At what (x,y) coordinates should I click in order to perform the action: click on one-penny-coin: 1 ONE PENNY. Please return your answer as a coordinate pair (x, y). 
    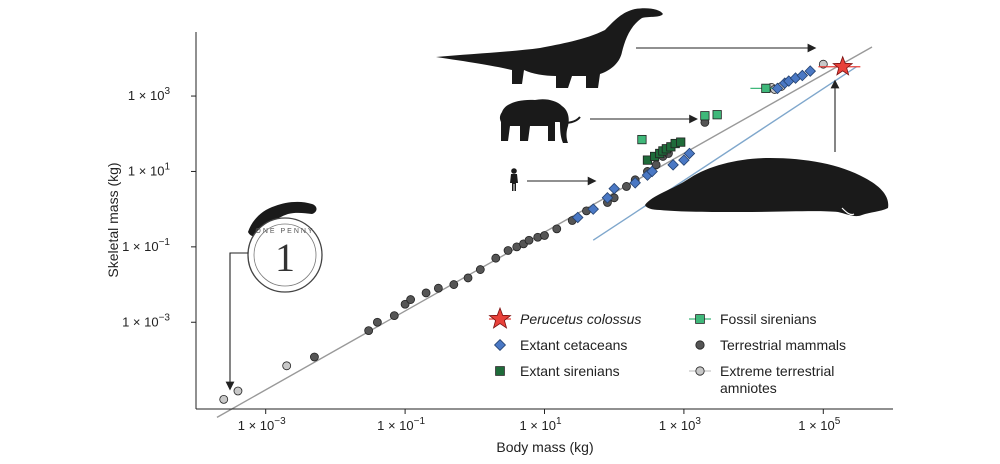
    Looking at the image, I should click on (285, 255).